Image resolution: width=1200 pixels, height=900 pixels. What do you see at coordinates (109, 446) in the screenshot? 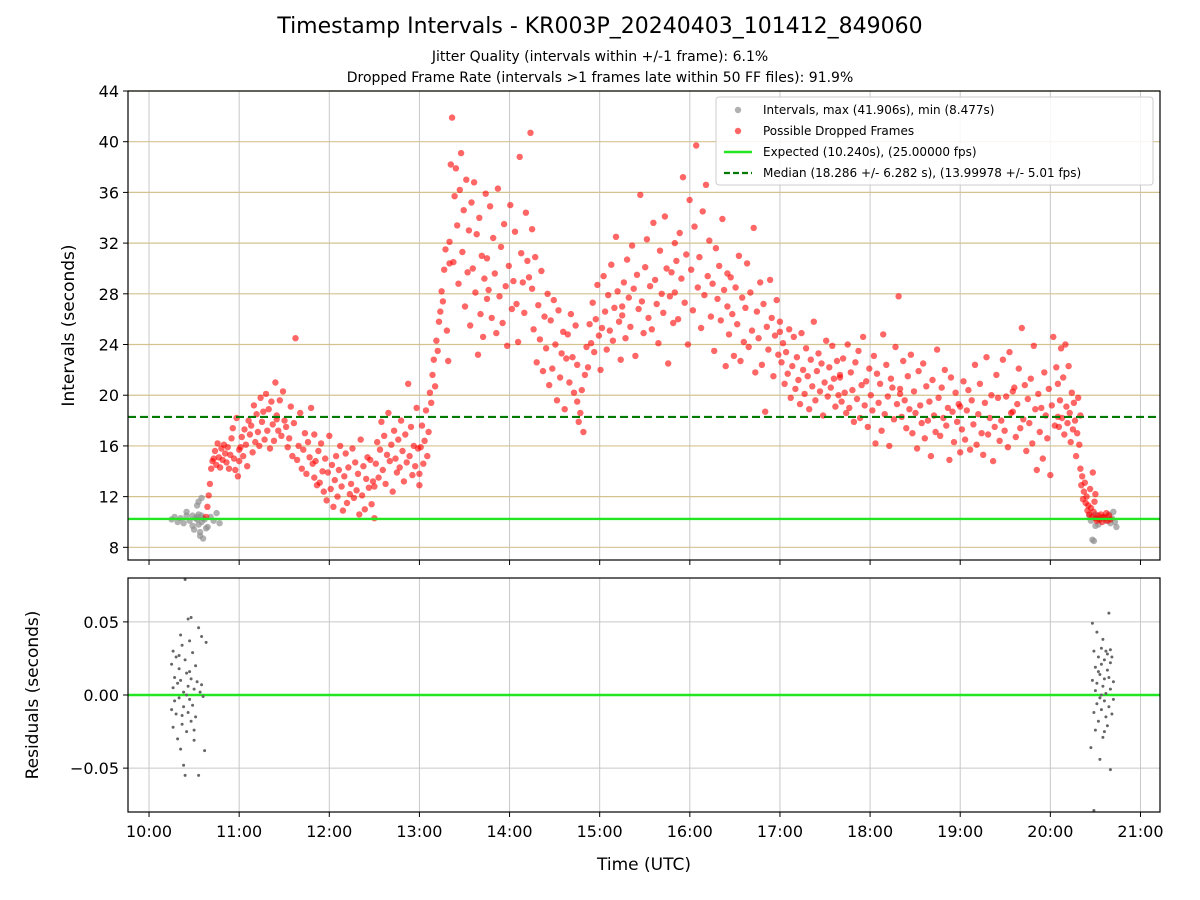
I see `intervals-ytick-label-2: 16` at bounding box center [109, 446].